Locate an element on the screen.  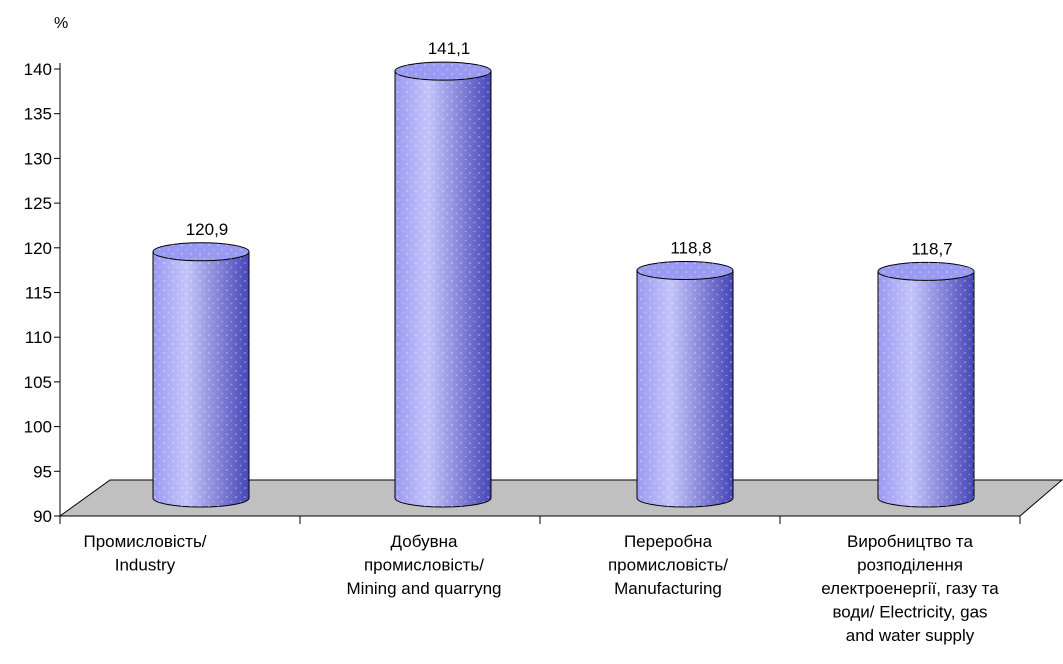
category-label-line: електроенергії, газу та is located at coordinates (910, 588).